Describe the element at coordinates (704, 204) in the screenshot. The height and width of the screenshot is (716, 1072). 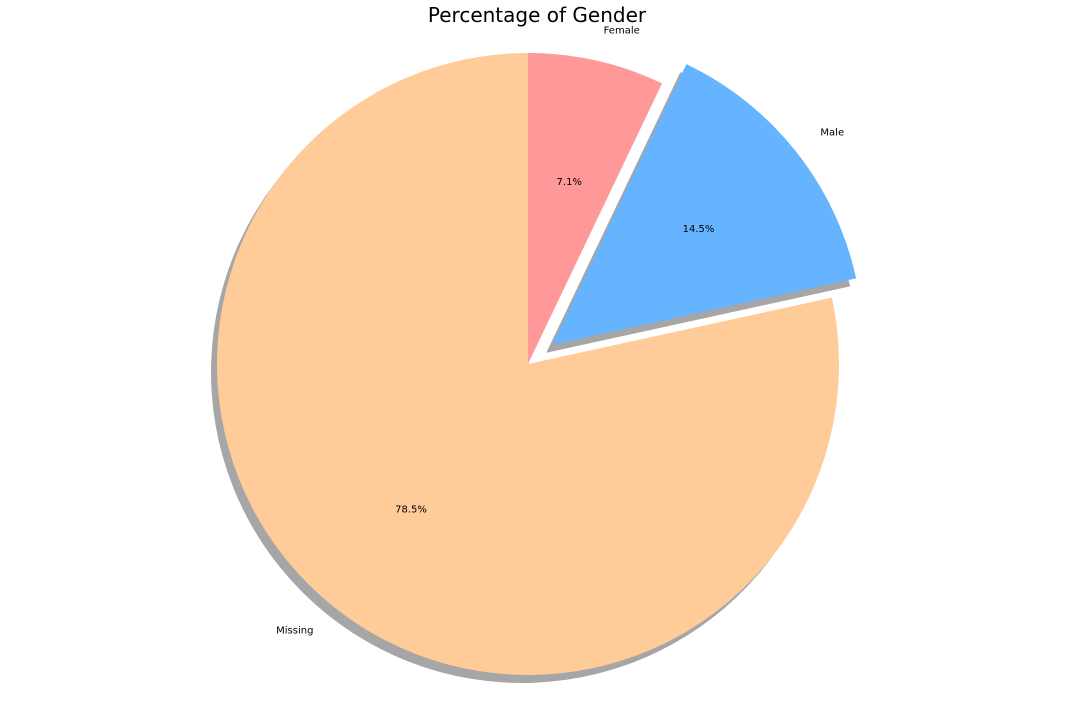
I see `pie-slice-male` at that location.